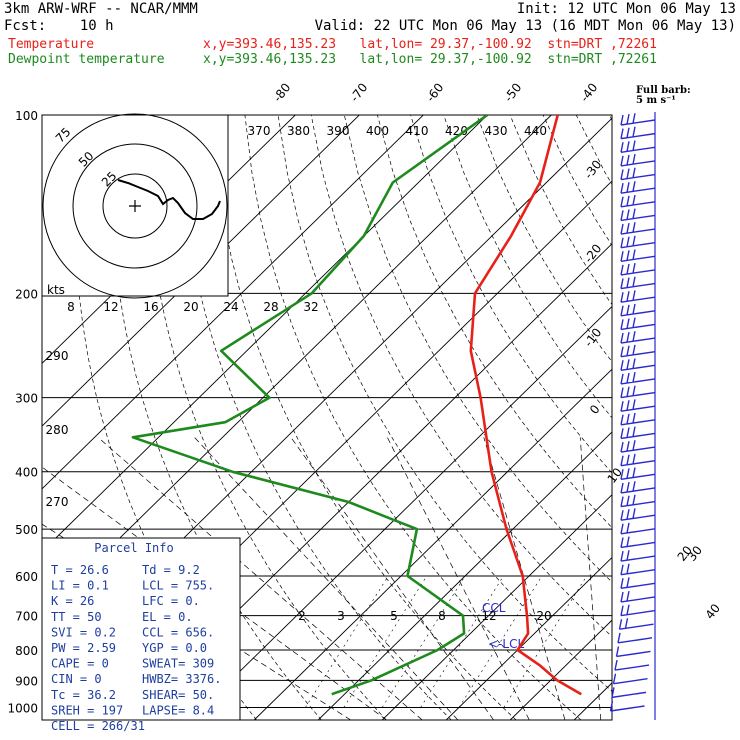 The image size is (740, 740). I want to click on hodograph-axis-label: 12, so click(110, 307).